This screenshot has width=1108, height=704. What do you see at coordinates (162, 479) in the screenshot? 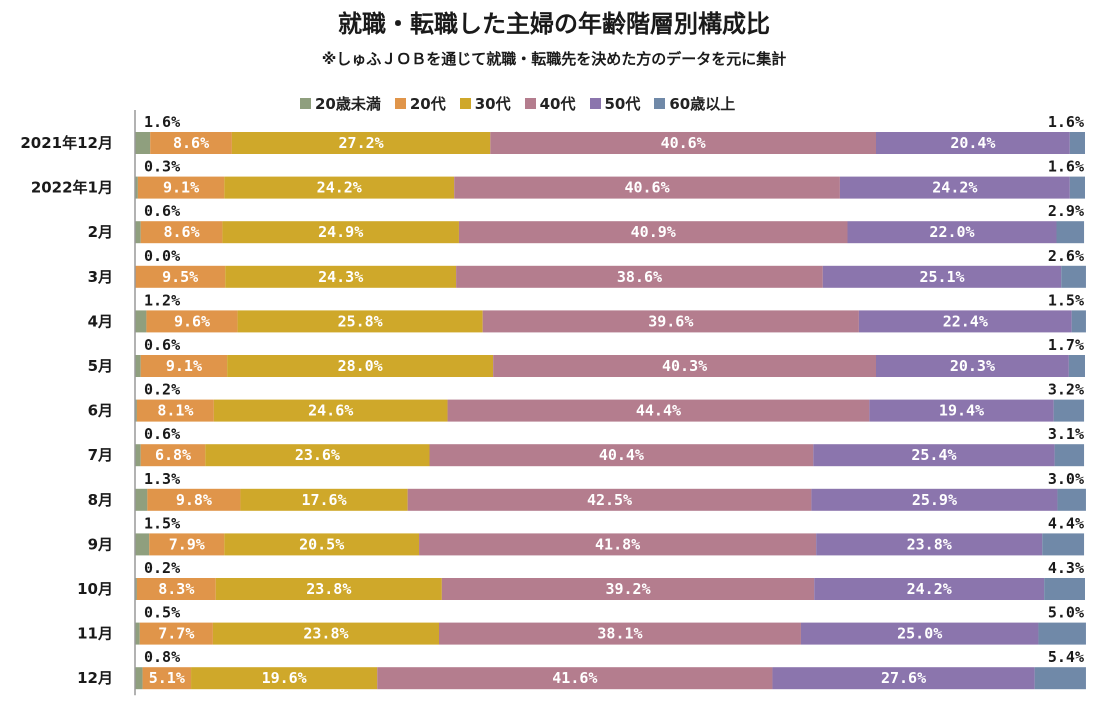
I see `data-label: 1.3%` at bounding box center [162, 479].